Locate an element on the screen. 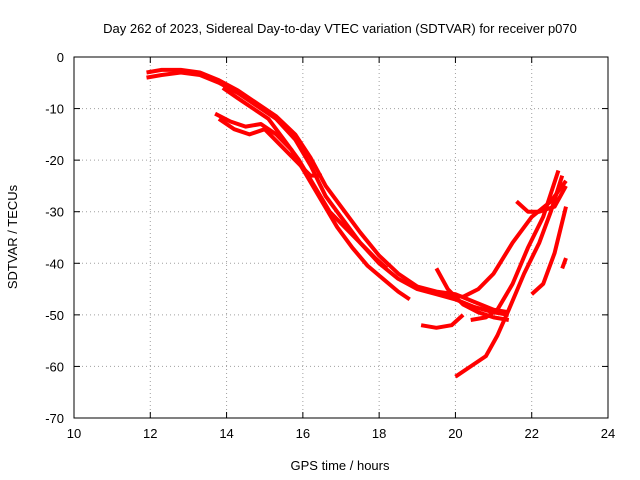 The height and width of the screenshot is (480, 640). x-tick-label: 24 is located at coordinates (608, 433).